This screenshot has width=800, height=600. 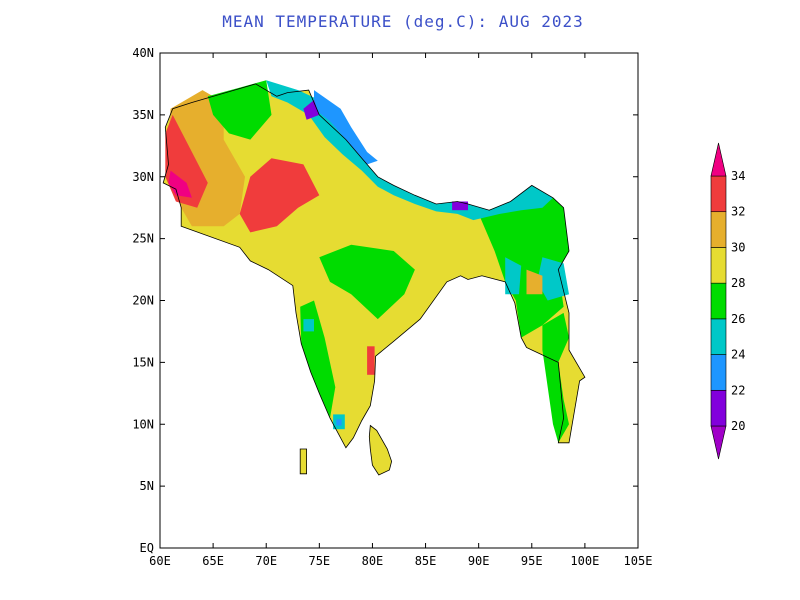 What do you see at coordinates (727, 301) in the screenshot?
I see `colorbar-legend: 20 22 24 26 28 30 32 34` at bounding box center [727, 301].